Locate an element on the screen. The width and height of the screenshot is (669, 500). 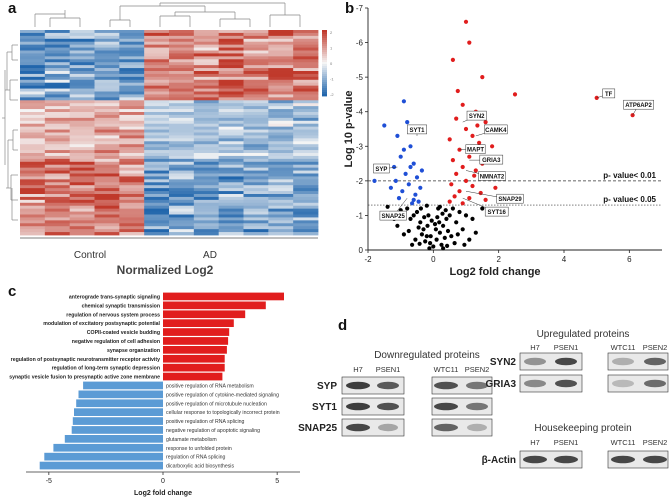
x-tick-label: 4 is located at coordinates (564, 259).